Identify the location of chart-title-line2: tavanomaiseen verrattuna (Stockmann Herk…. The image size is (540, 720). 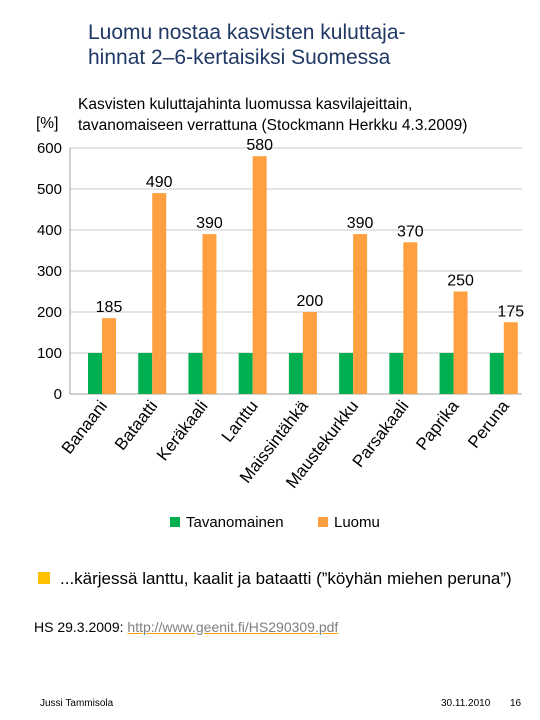
(273, 125).